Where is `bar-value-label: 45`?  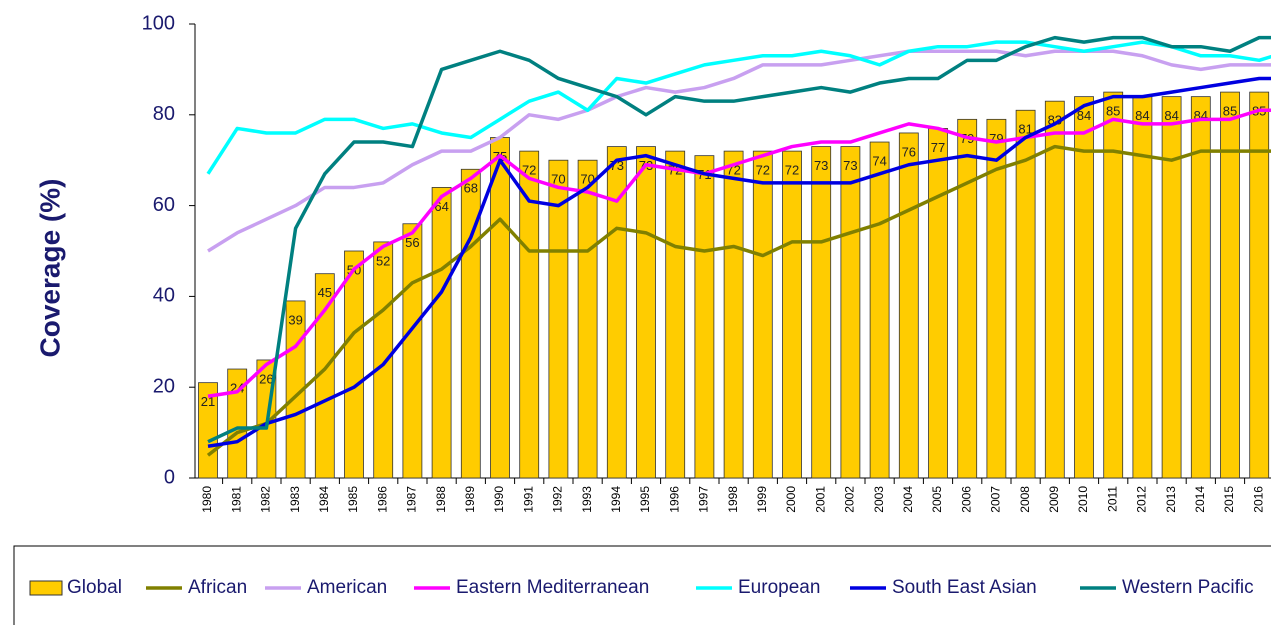
bar-value-label: 45 is located at coordinates (325, 292).